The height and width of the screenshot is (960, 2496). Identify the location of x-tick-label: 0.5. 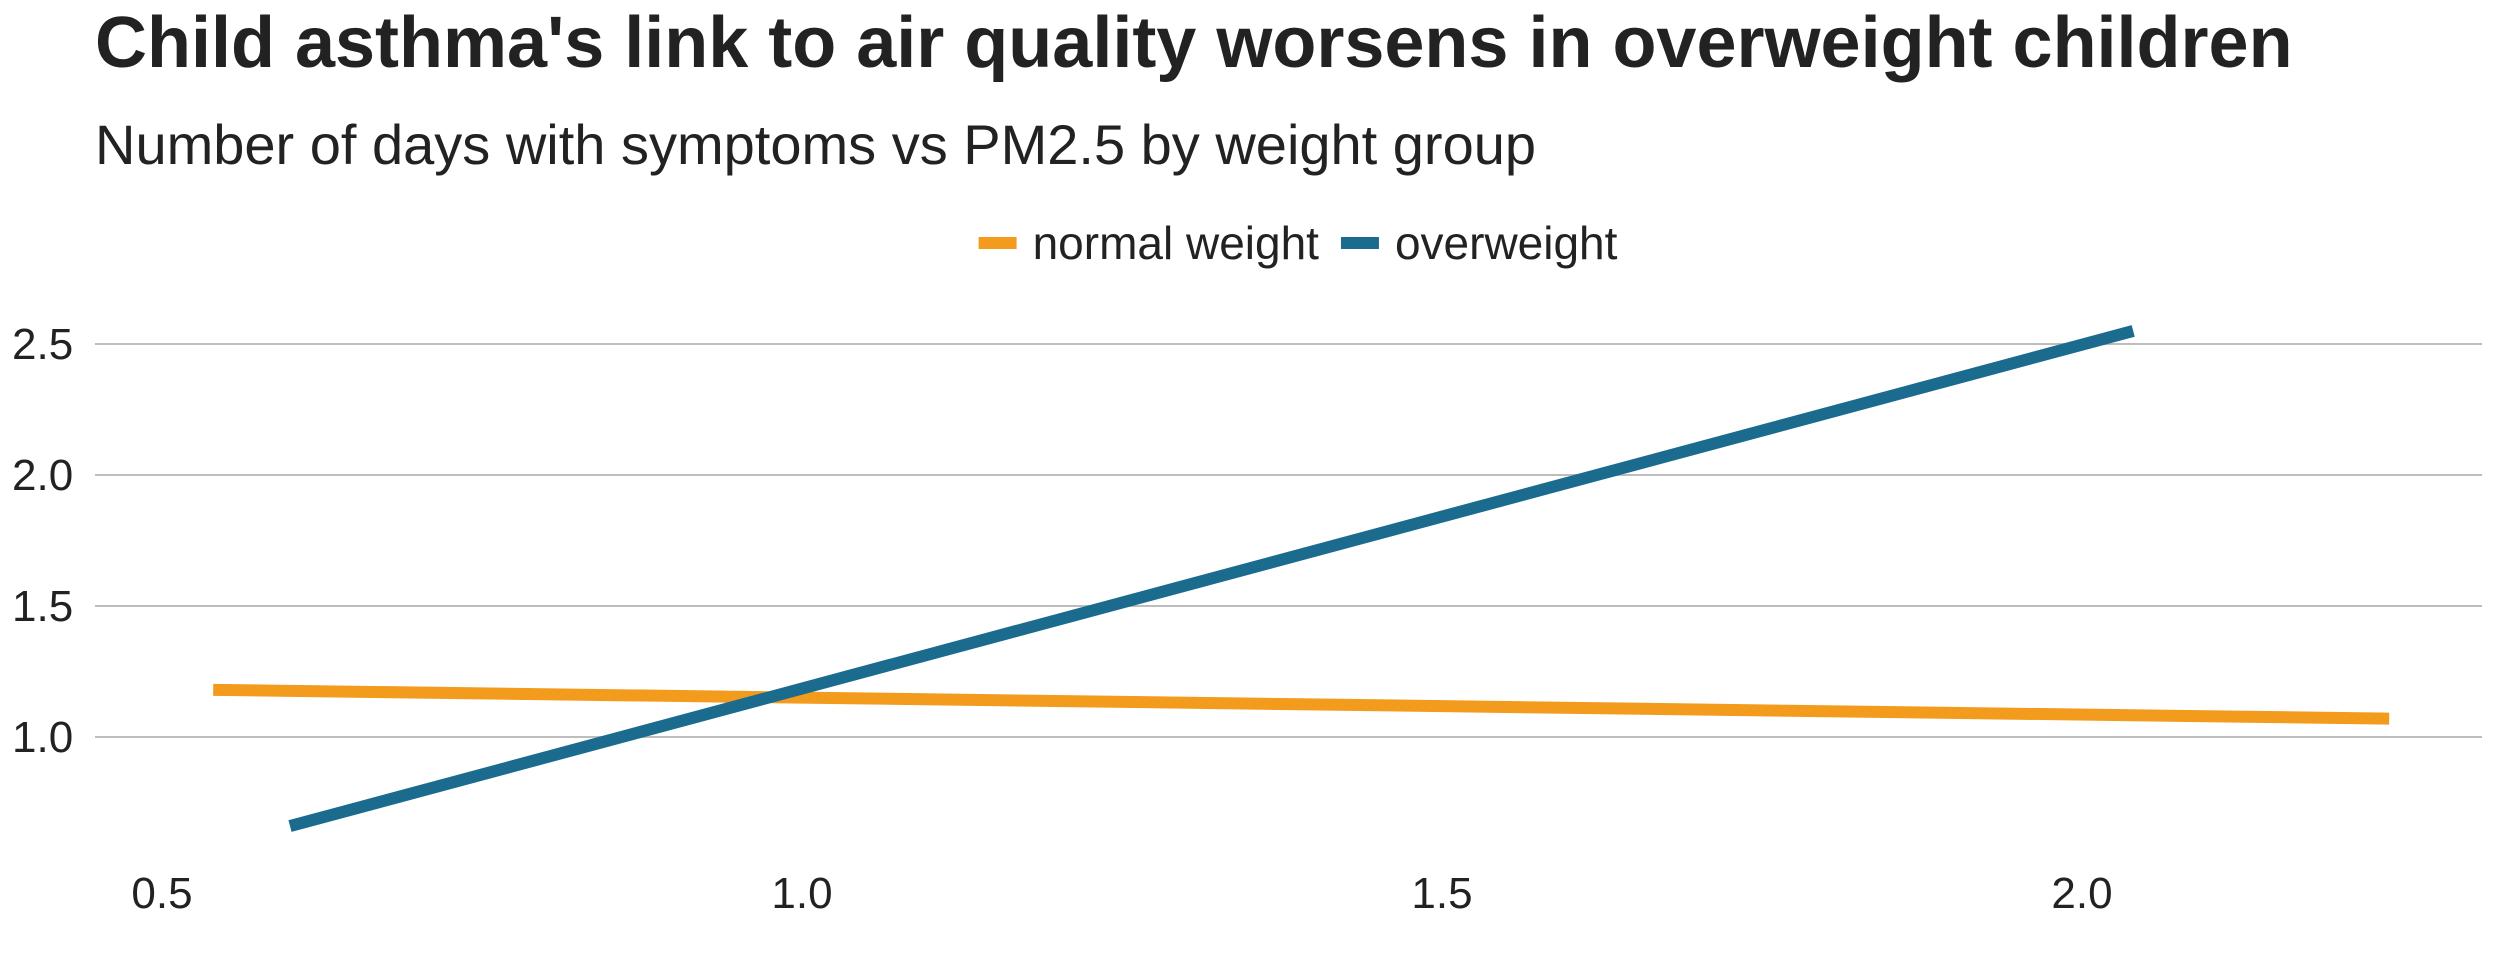
(161, 893).